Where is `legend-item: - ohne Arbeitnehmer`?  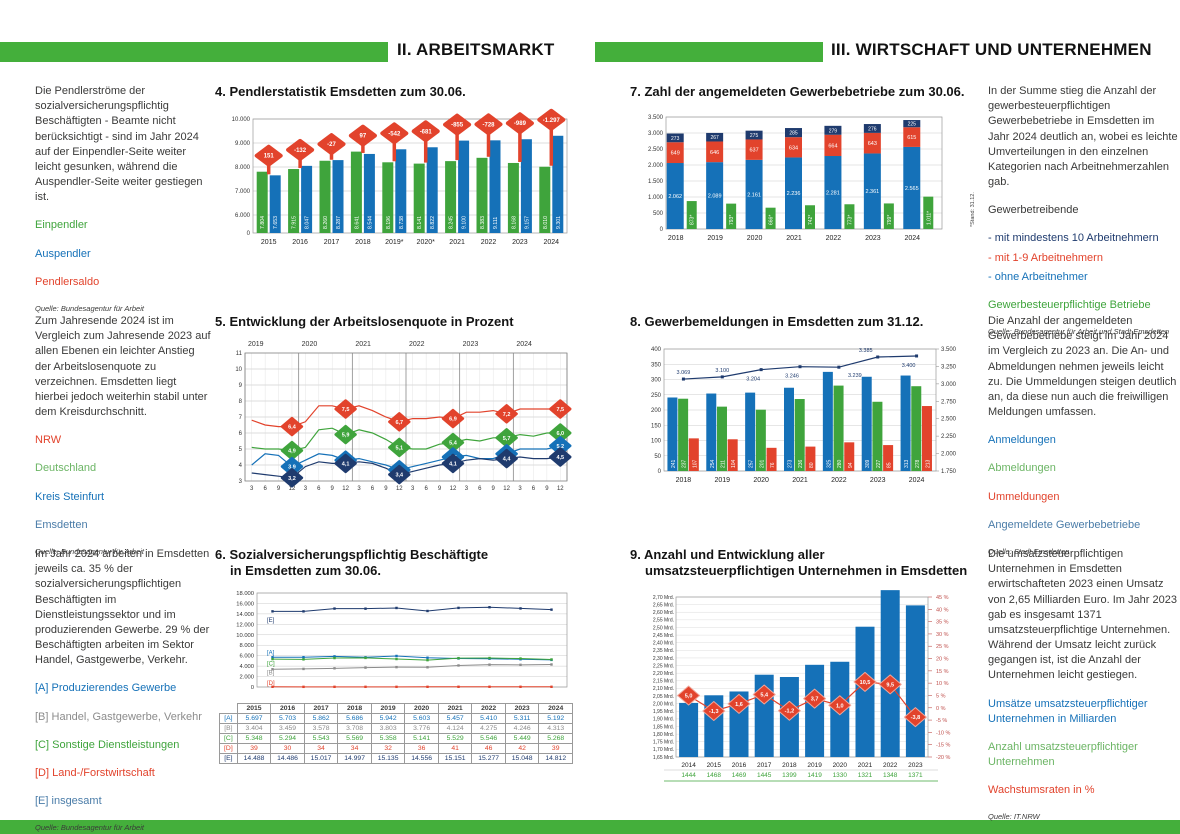 legend-item: - ohne Arbeitnehmer is located at coordinates (1038, 276).